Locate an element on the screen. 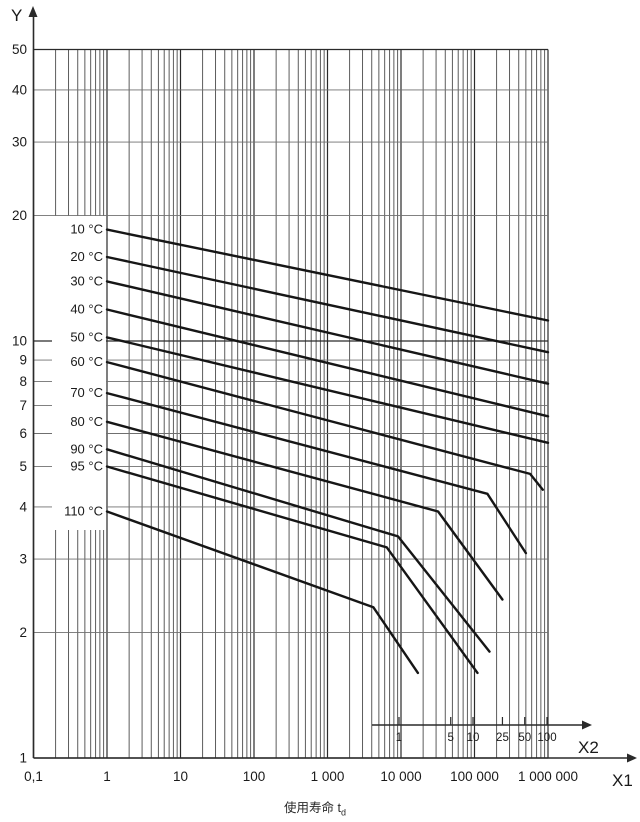  curve-label-60c: 60 °C is located at coordinates (86, 361).